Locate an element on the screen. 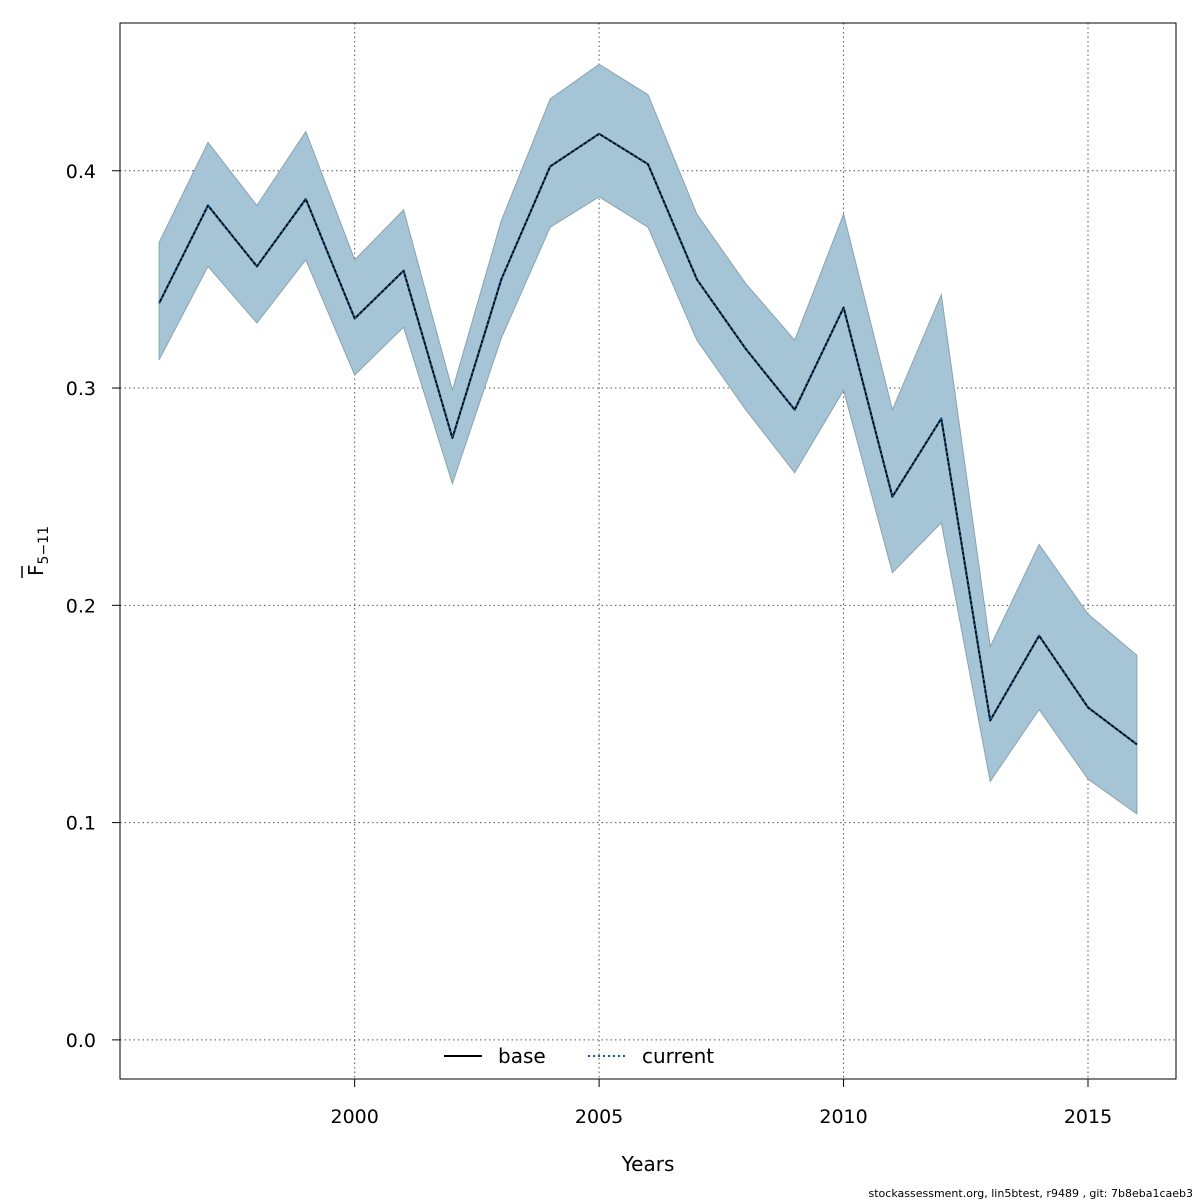  legend: base current is located at coordinates (579, 1056).